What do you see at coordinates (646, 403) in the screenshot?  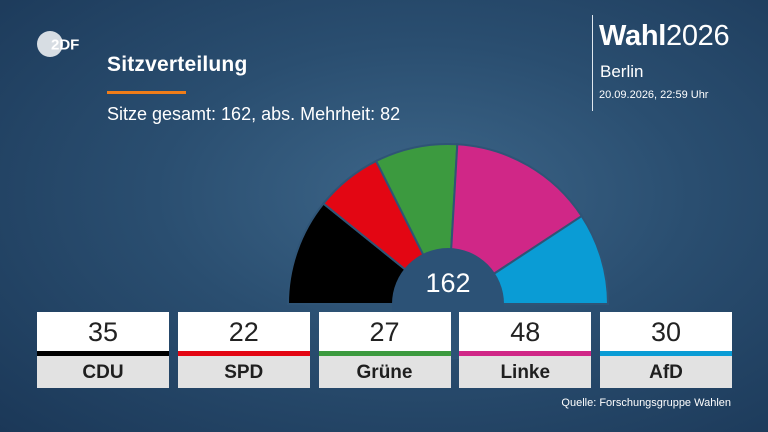 I see `source-note: Quelle: Forschungsgruppe Wahlen` at bounding box center [646, 403].